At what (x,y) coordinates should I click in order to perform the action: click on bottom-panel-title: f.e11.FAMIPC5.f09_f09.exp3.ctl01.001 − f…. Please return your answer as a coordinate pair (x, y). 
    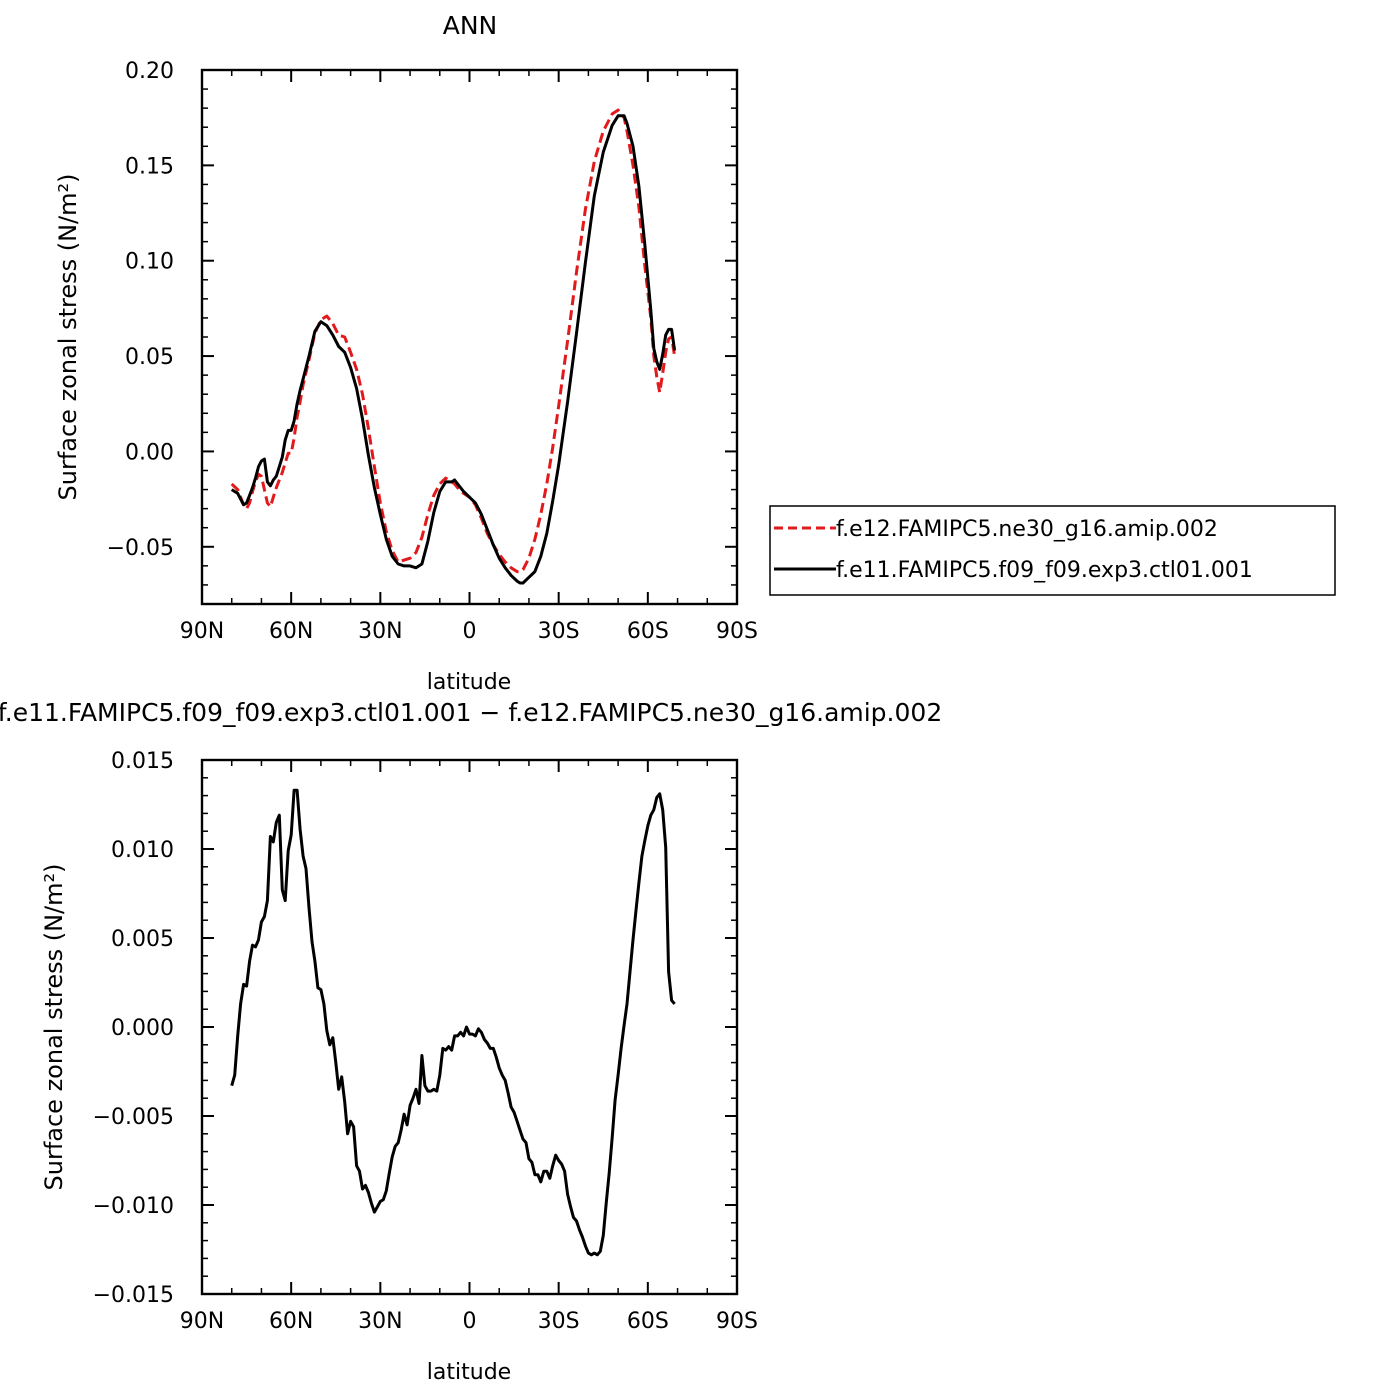
    Looking at the image, I should click on (471, 712).